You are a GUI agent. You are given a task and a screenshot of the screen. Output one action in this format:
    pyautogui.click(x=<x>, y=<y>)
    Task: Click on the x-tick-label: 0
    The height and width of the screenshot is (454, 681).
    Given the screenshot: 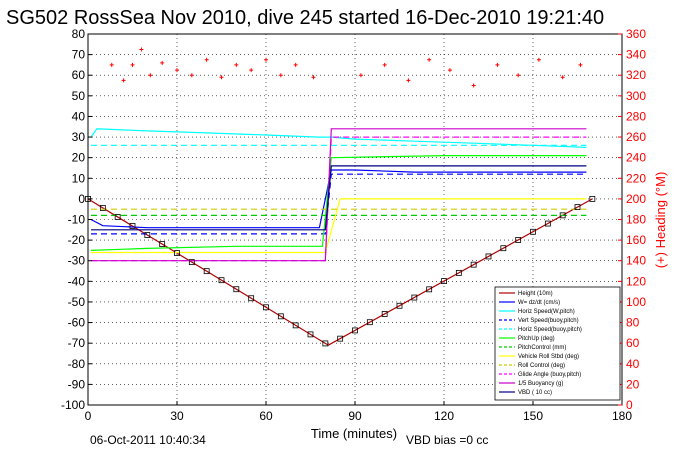 What is the action you would take?
    pyautogui.click(x=88, y=416)
    